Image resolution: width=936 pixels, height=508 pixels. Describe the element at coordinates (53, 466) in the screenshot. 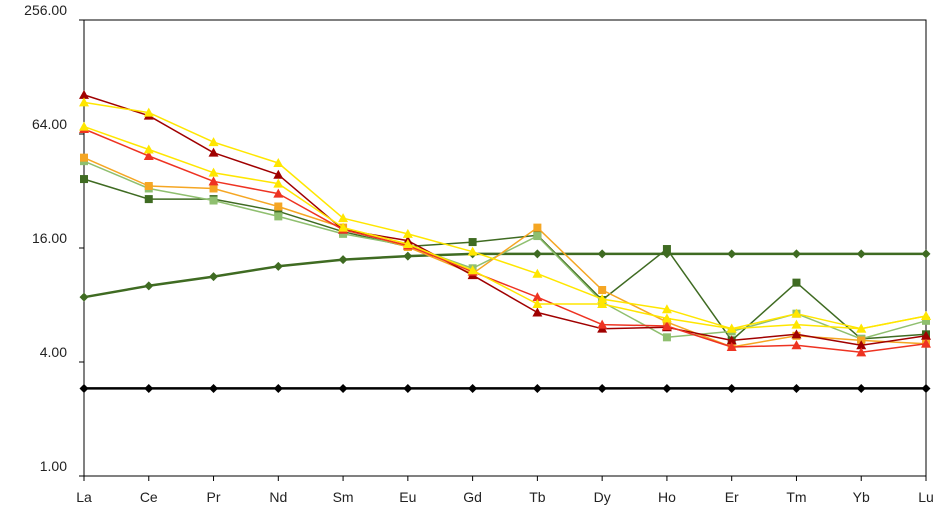

I see `y-tick-label: 1.00` at that location.